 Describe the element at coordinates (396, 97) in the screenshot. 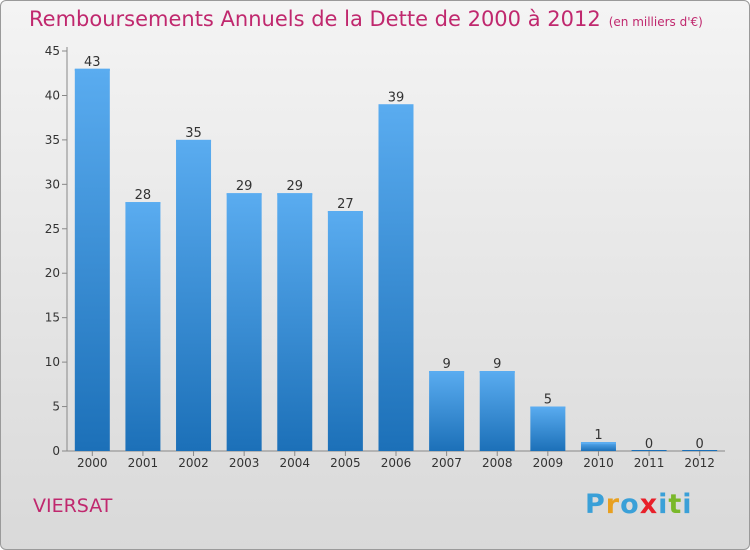

I see `data-label: 39` at that location.